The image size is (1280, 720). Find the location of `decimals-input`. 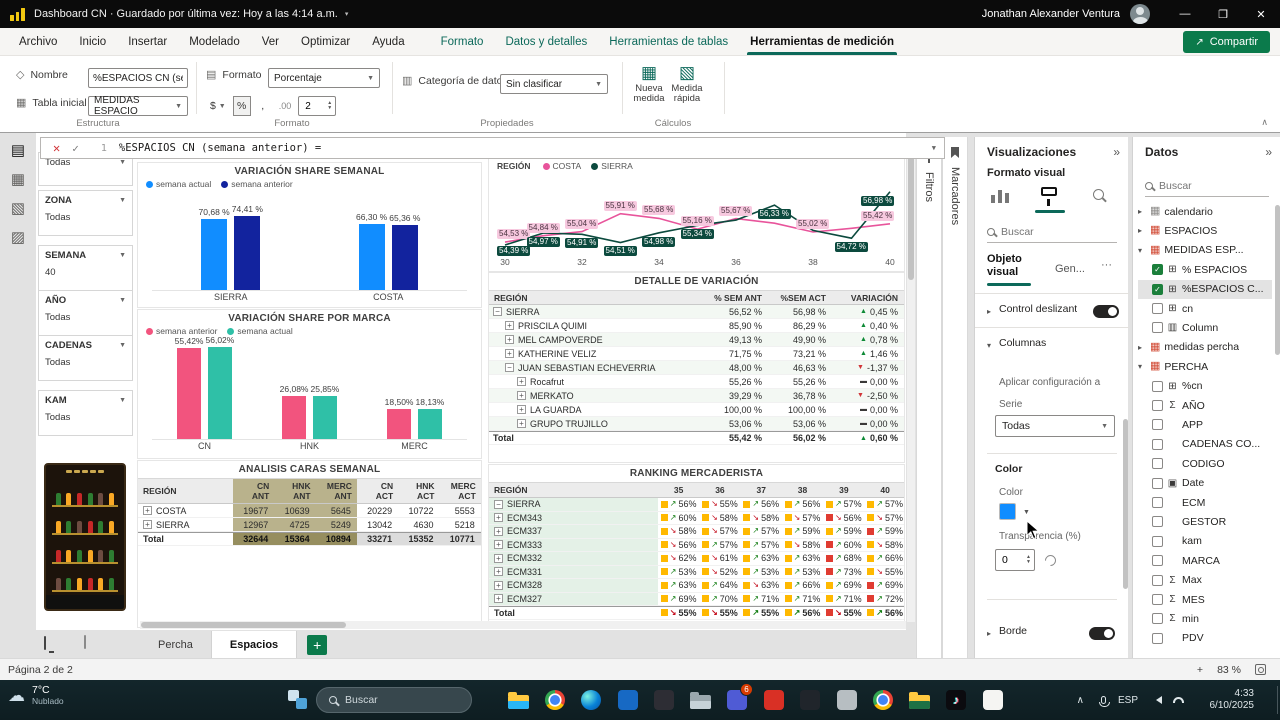

decimals-input is located at coordinates (313, 106).